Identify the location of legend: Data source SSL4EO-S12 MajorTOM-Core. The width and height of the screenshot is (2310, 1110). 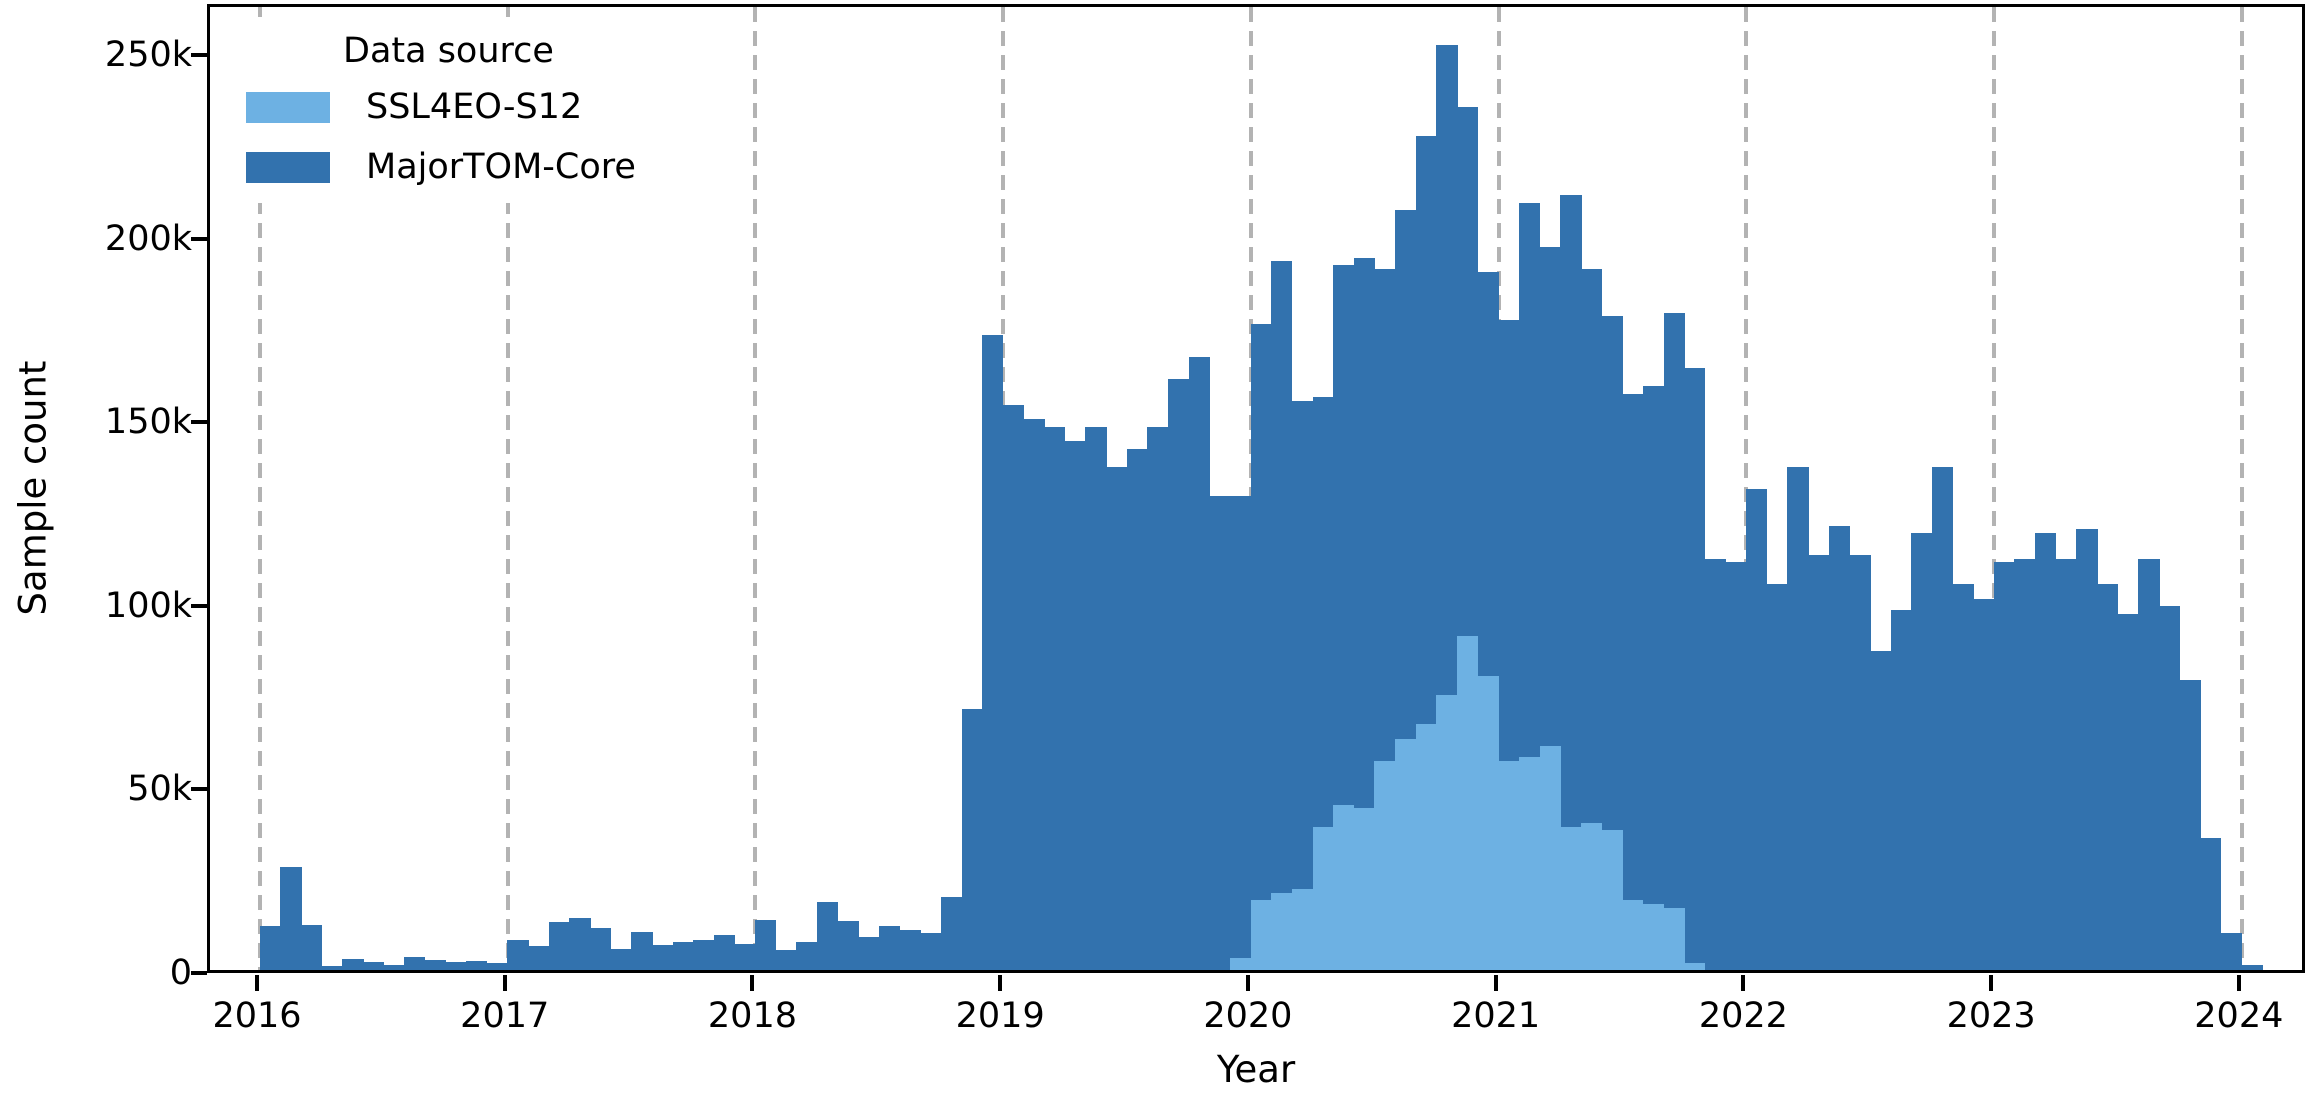
(448, 110).